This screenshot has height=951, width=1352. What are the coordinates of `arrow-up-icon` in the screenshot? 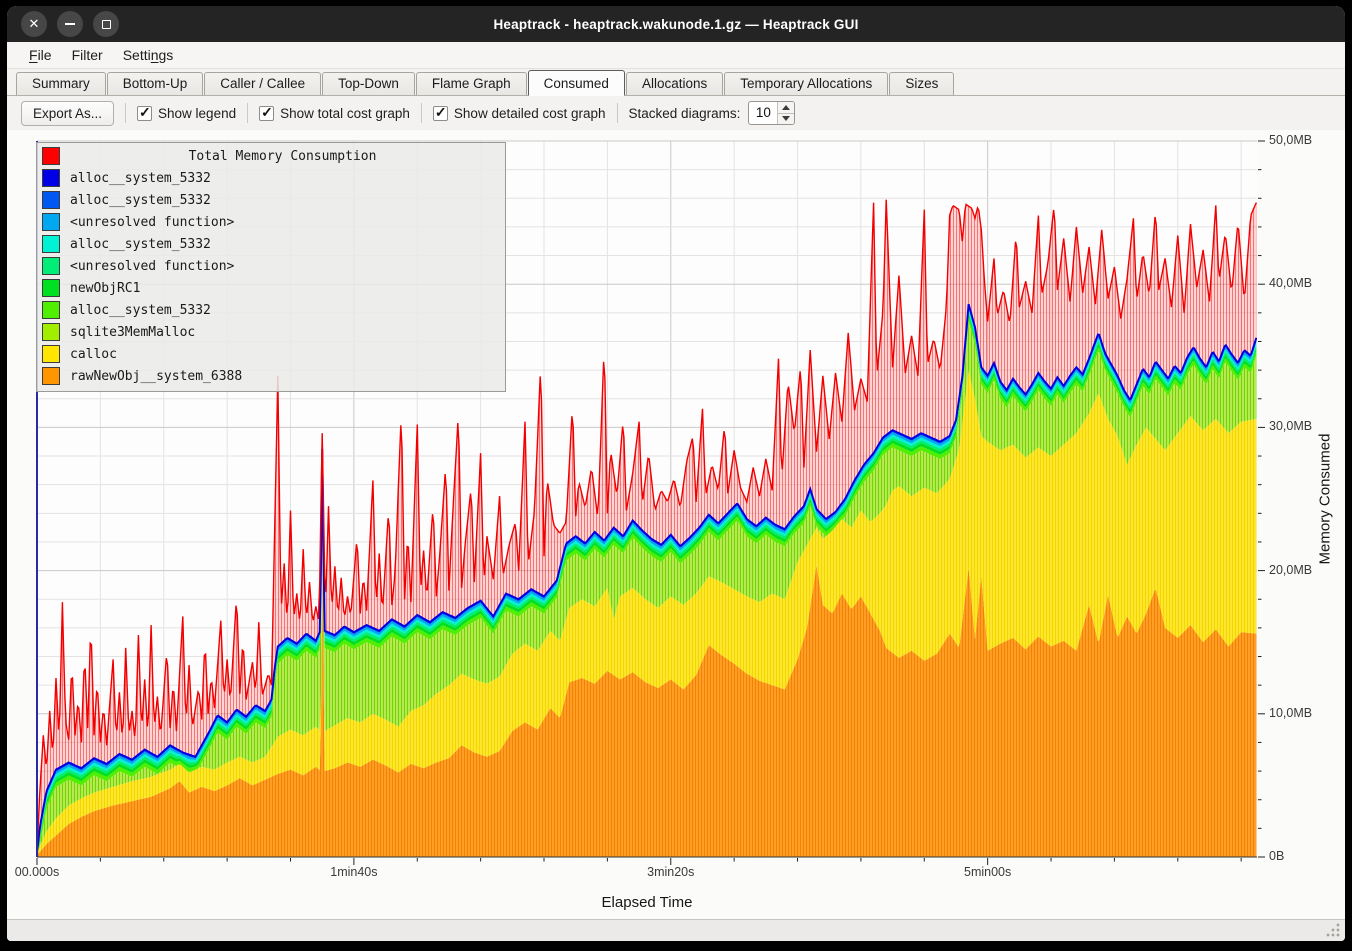 It's located at (786, 107).